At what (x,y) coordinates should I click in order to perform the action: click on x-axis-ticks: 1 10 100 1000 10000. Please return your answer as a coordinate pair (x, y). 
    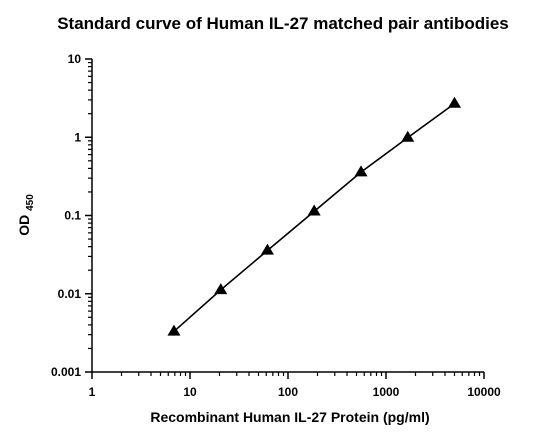
    Looking at the image, I should click on (295, 385).